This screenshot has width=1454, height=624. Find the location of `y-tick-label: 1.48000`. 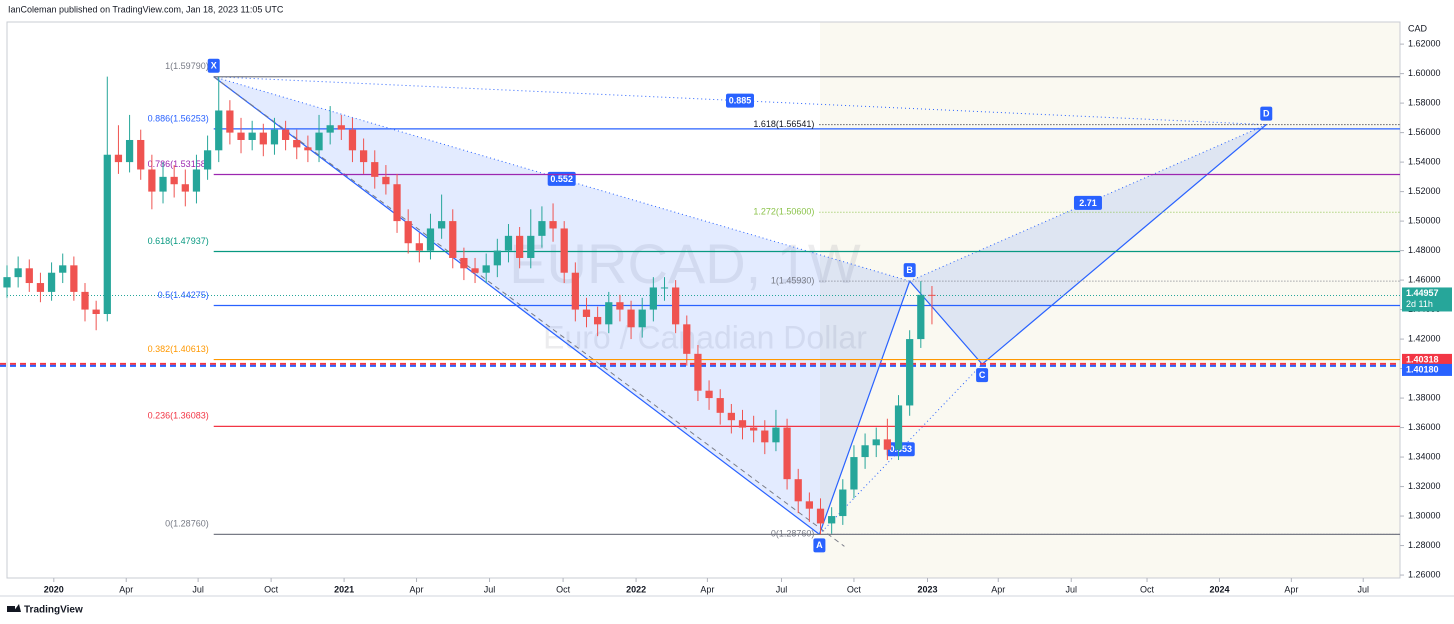

y-tick-label: 1.48000 is located at coordinates (1424, 250).